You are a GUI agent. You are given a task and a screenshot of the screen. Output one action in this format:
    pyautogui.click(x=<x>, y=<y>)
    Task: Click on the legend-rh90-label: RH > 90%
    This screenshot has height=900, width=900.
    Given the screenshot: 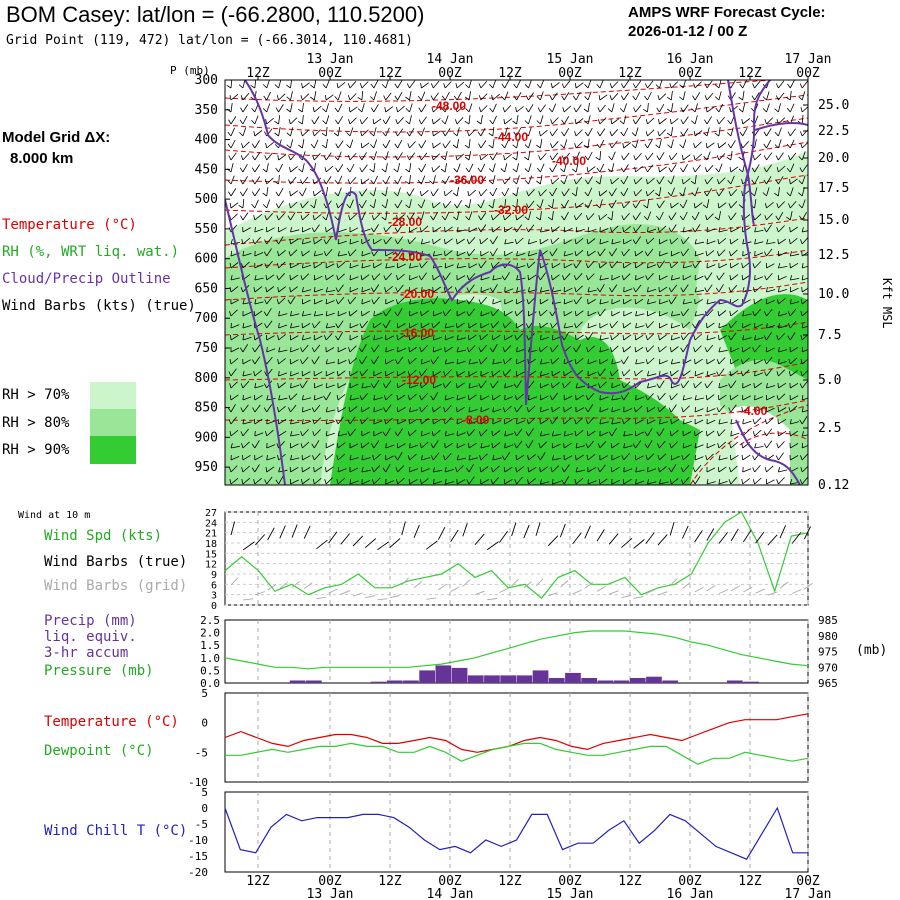 What is the action you would take?
    pyautogui.click(x=36, y=450)
    